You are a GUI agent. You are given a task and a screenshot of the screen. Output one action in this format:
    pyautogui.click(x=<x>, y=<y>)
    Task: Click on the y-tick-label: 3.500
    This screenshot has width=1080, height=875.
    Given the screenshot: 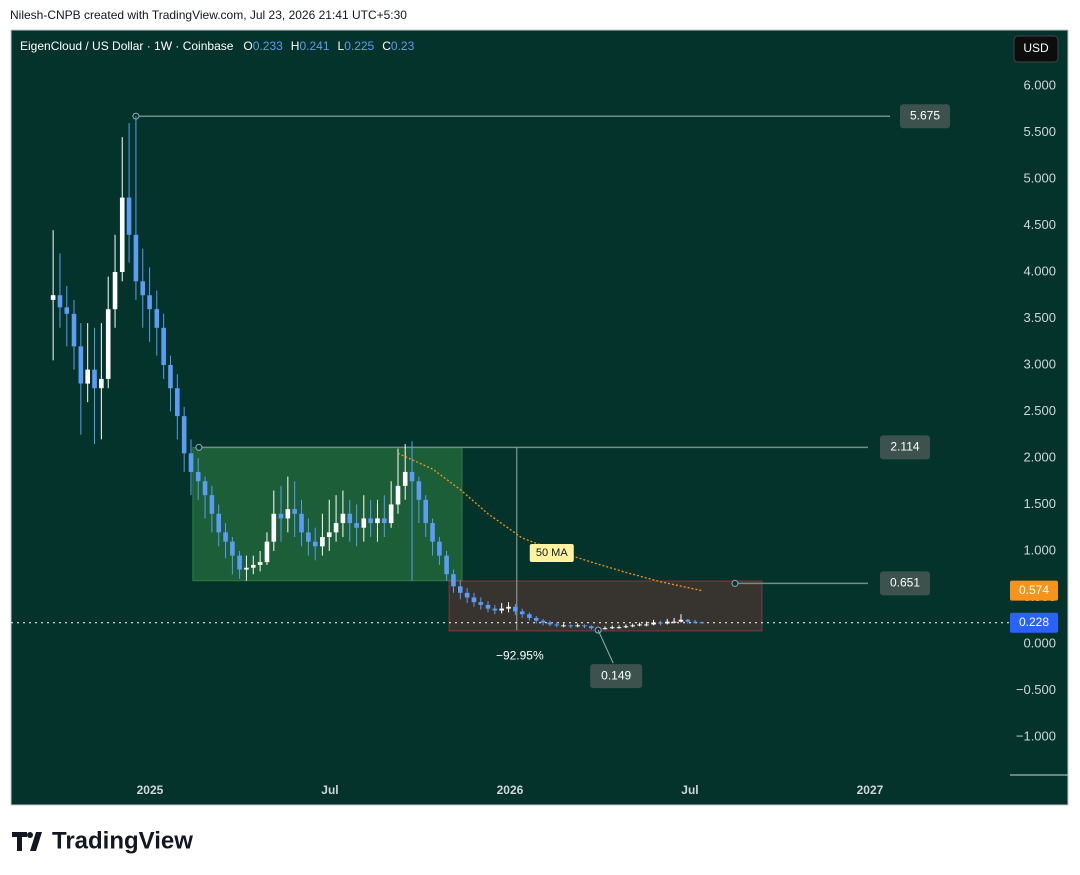 What is the action you would take?
    pyautogui.click(x=1039, y=317)
    